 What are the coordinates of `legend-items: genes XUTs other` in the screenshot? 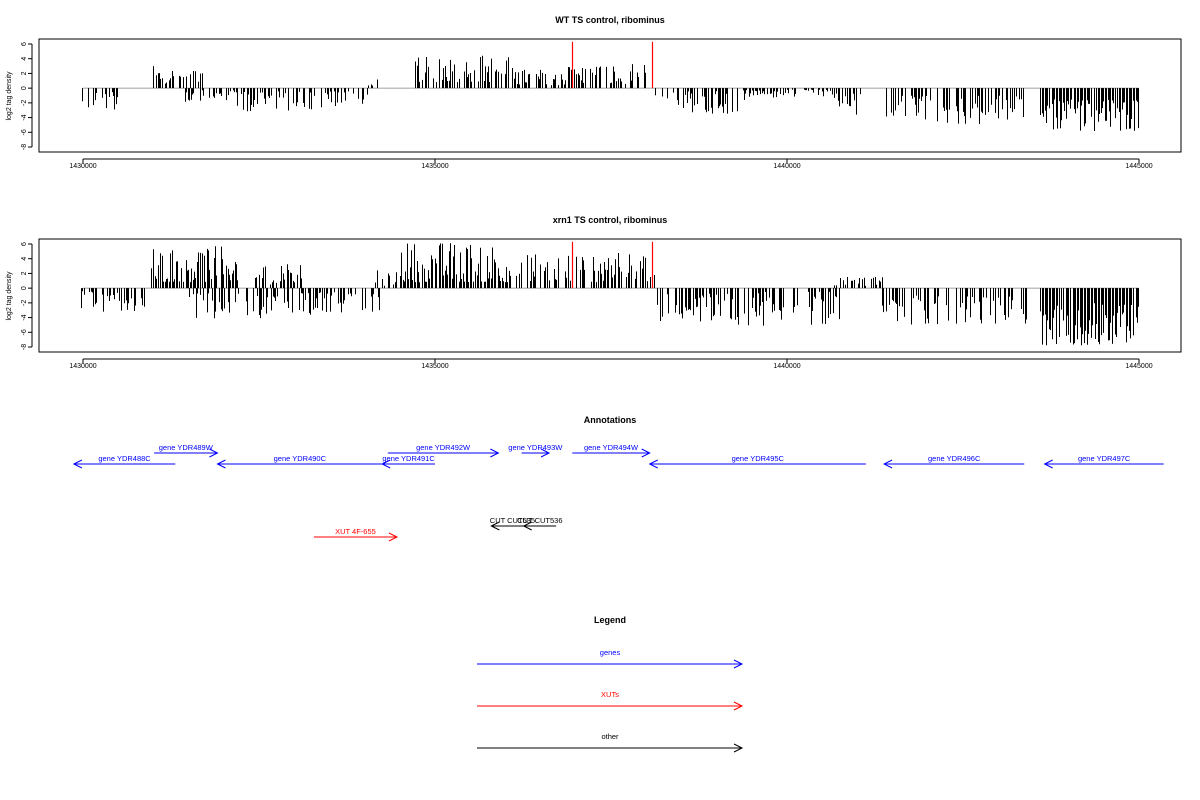 It's located at (610, 700).